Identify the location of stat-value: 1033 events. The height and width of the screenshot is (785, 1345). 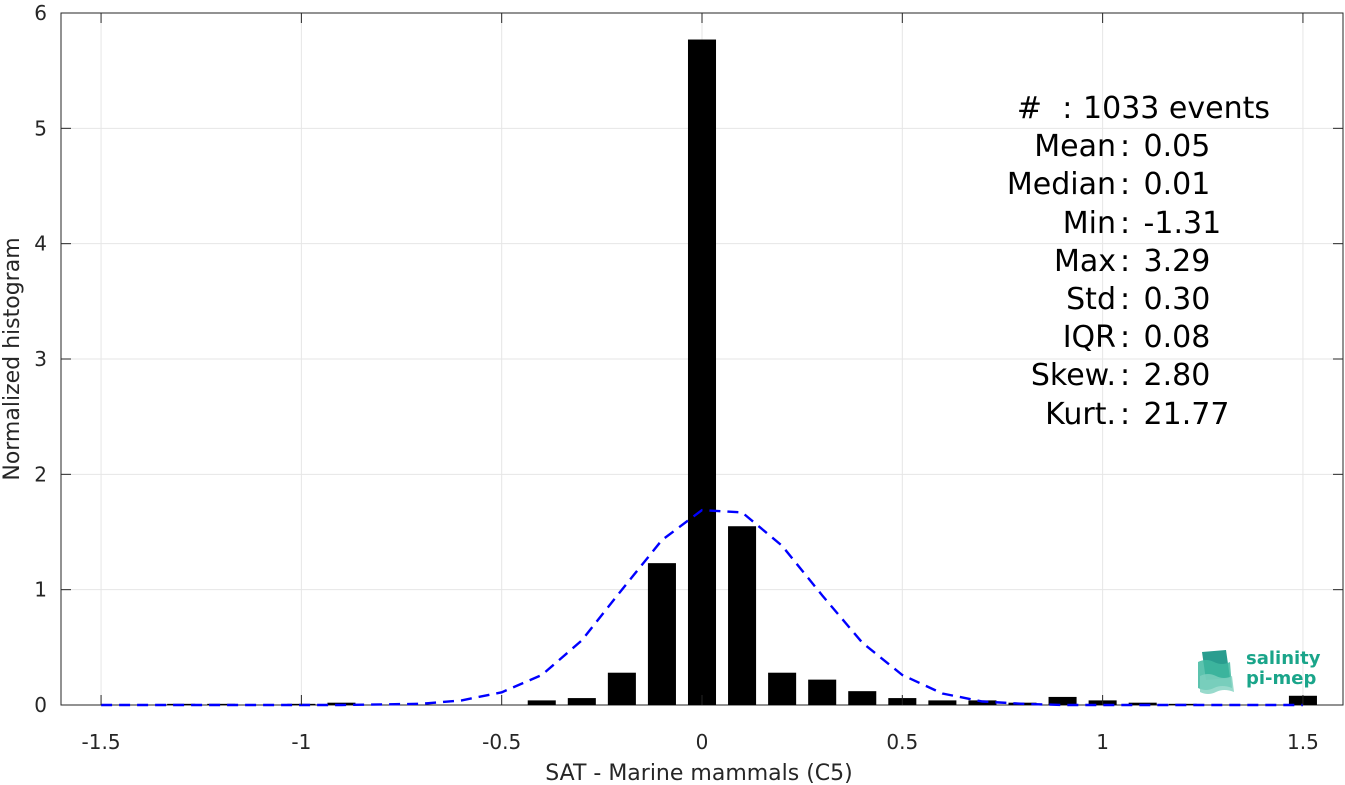
(1171, 108).